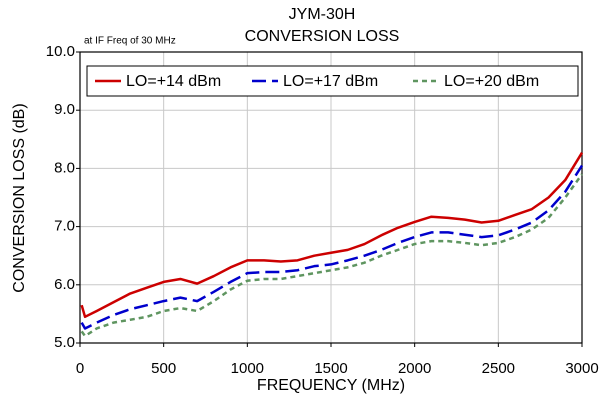  What do you see at coordinates (64, 342) in the screenshot?
I see `y-tick-label: 5.0` at bounding box center [64, 342].